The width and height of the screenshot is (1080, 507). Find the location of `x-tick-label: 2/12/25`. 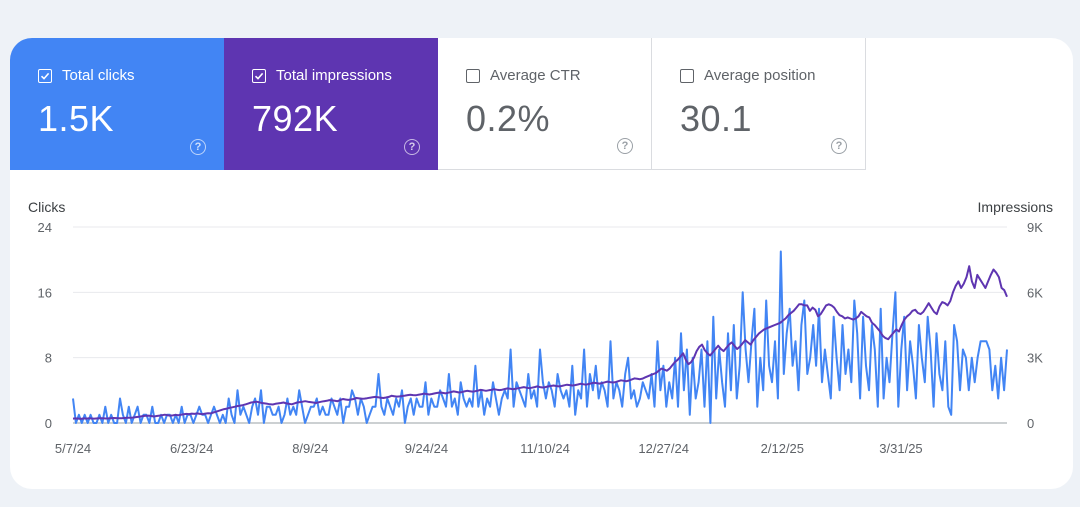

x-tick-label: 2/12/25 is located at coordinates (782, 448).